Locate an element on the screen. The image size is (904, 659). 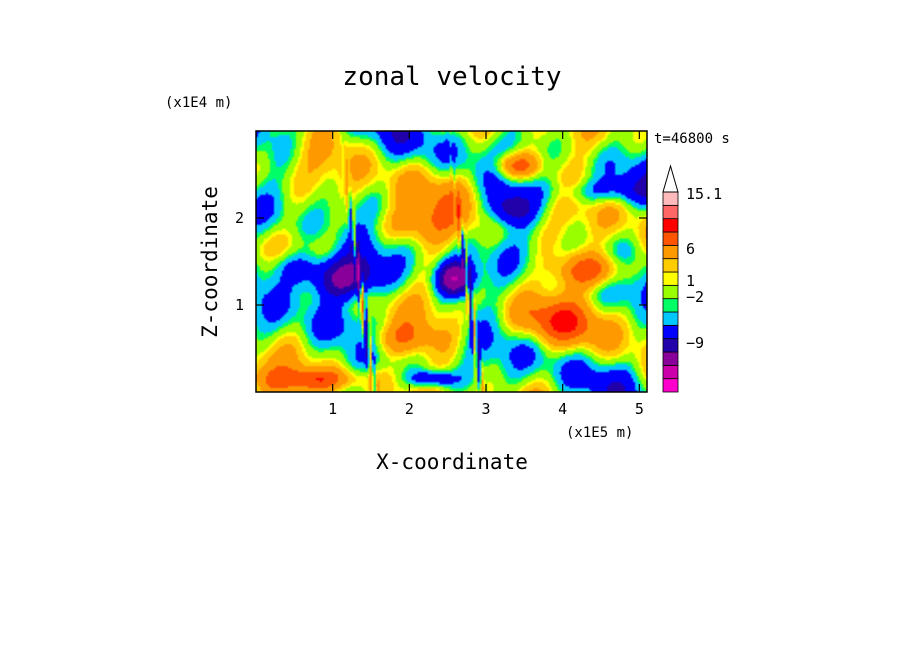
y-axis-title: Z-coordinate is located at coordinates (210, 262).